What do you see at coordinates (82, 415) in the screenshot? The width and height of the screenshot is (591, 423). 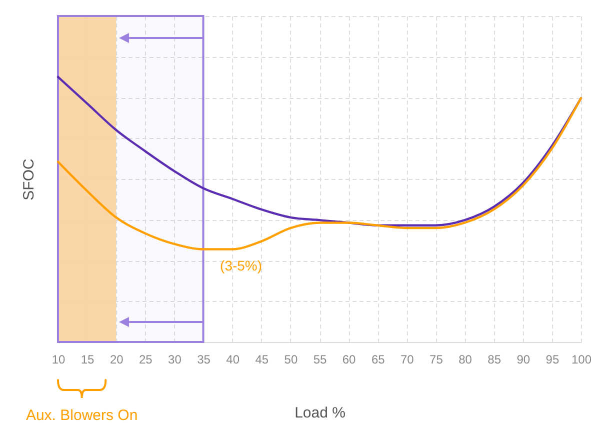 I see `text: Aux. Blowers On` at bounding box center [82, 415].